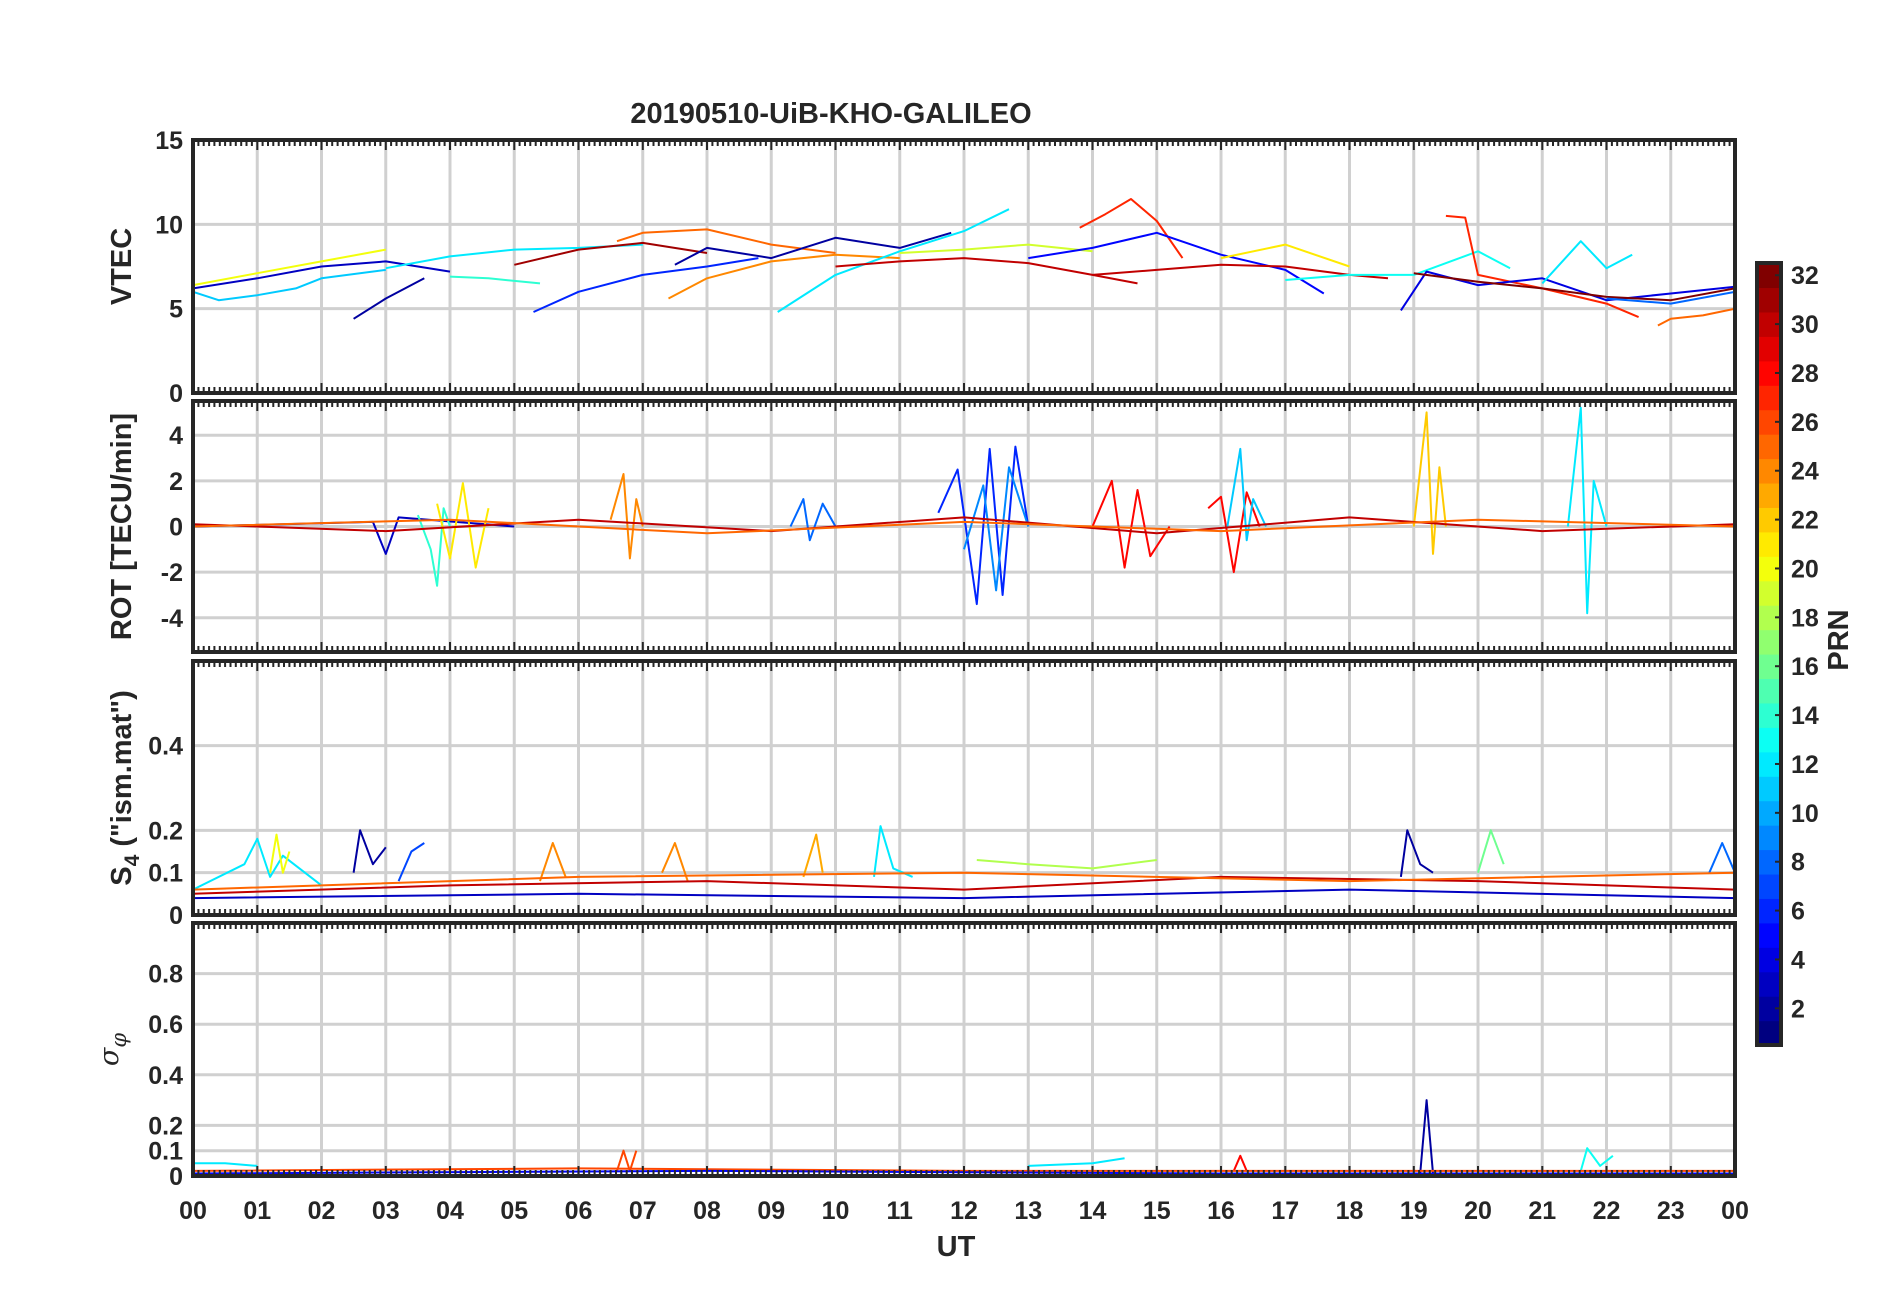  What do you see at coordinates (172, 619) in the screenshot?
I see `y-tick-label: -4` at bounding box center [172, 619].